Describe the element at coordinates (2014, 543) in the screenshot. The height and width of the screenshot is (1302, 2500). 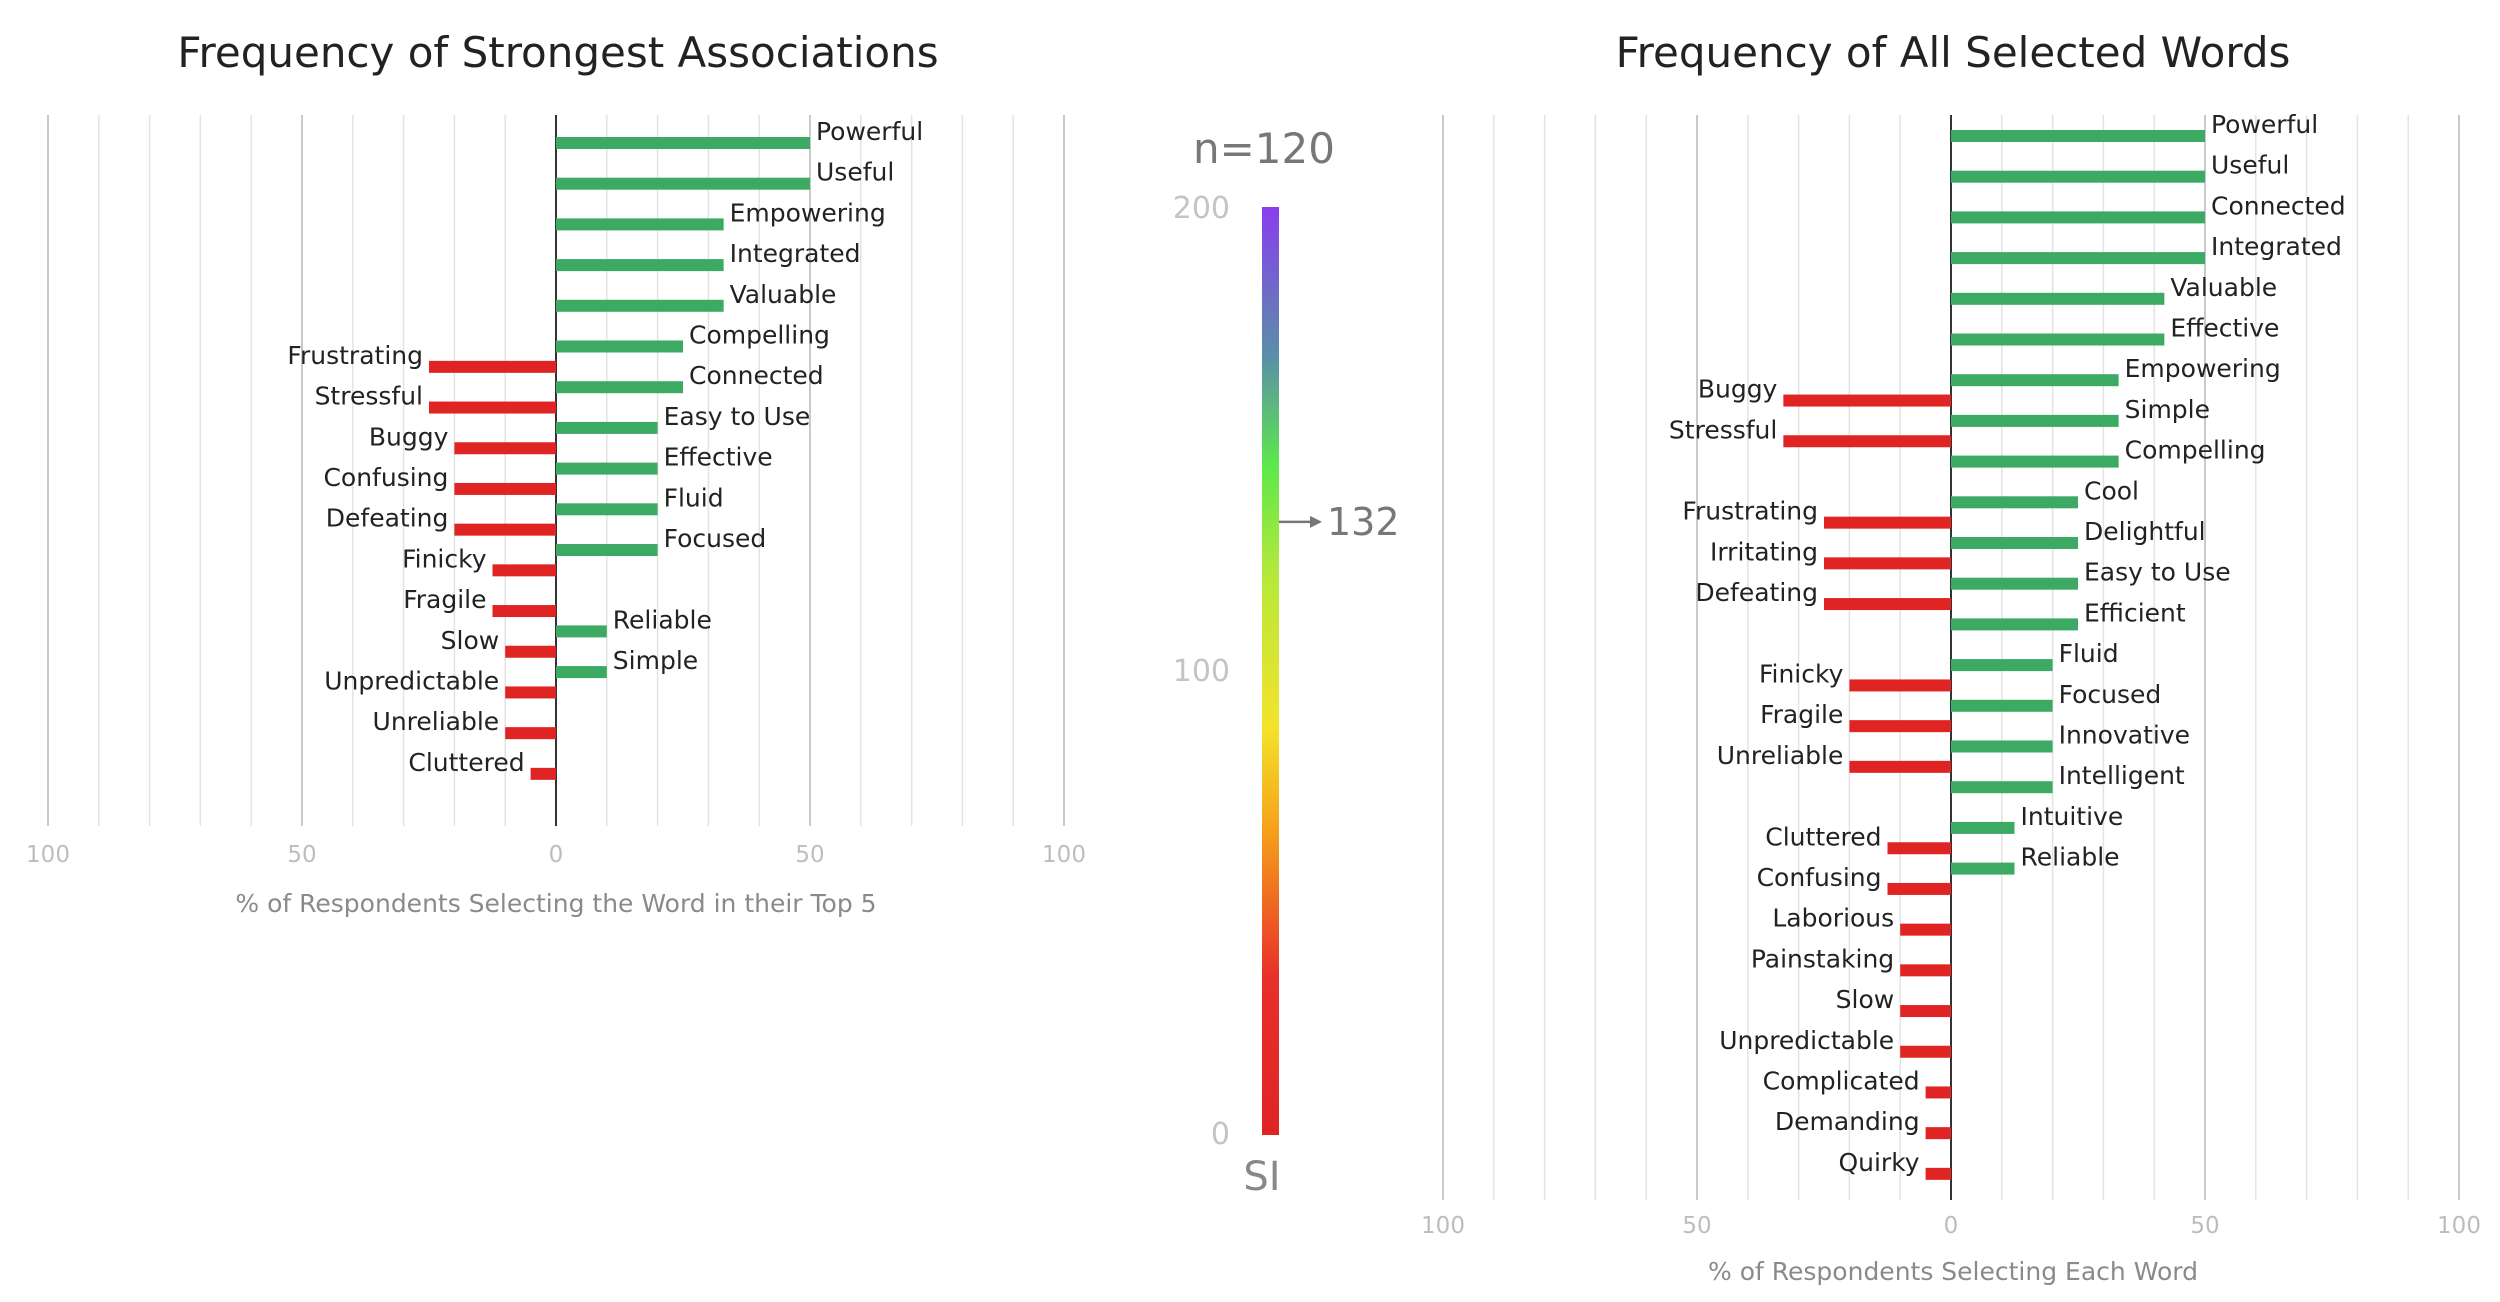
I see `all-words-bar-delightful` at that location.